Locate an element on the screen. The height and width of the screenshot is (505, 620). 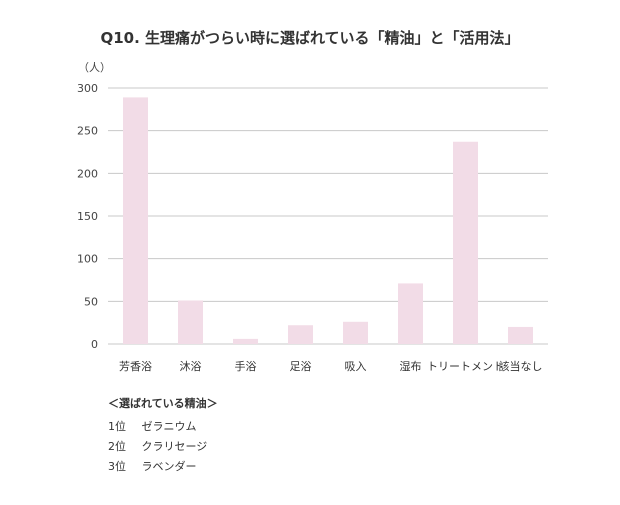
x-tick-label: 吸入 is located at coordinates (356, 366).